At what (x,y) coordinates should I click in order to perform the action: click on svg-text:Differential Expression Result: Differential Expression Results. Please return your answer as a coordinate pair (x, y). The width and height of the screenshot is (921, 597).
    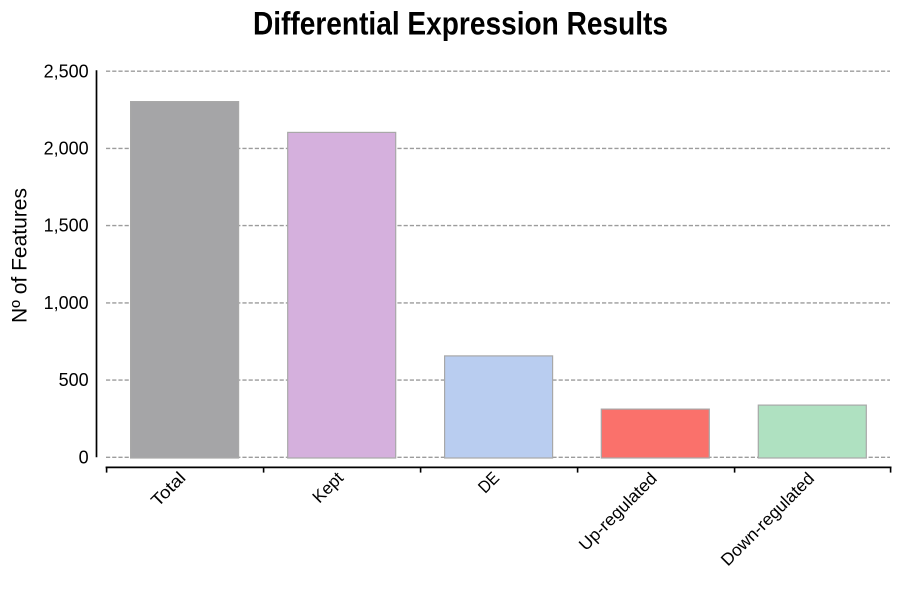
    Looking at the image, I should click on (460, 23).